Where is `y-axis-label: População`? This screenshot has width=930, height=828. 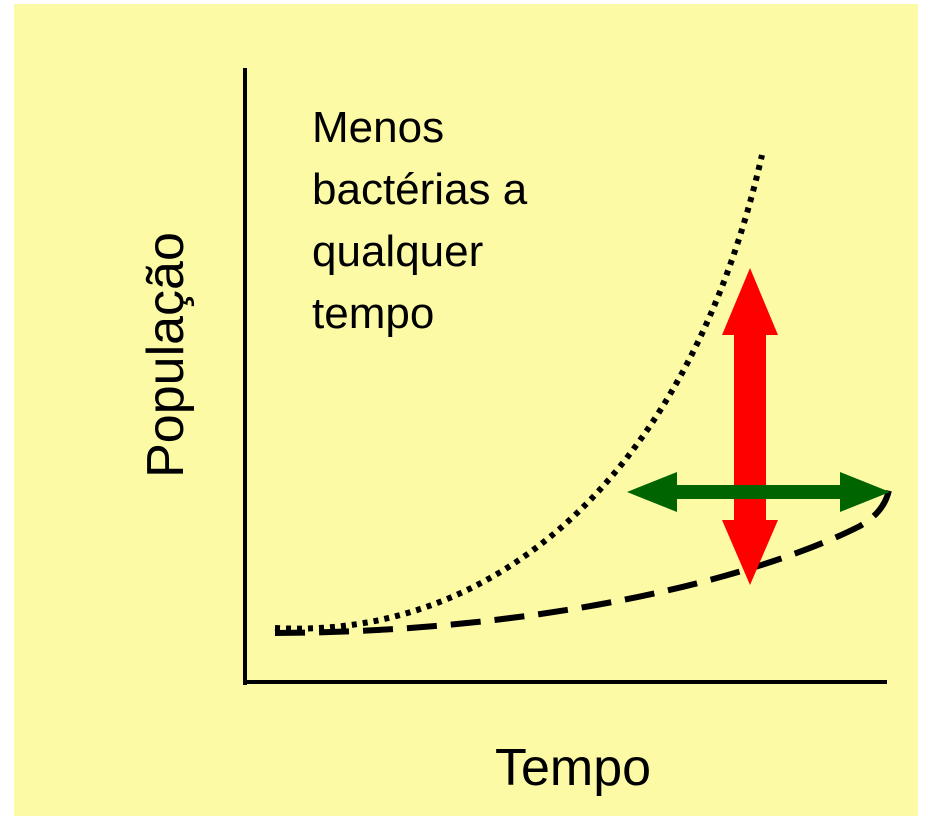
y-axis-label: População is located at coordinates (166, 355).